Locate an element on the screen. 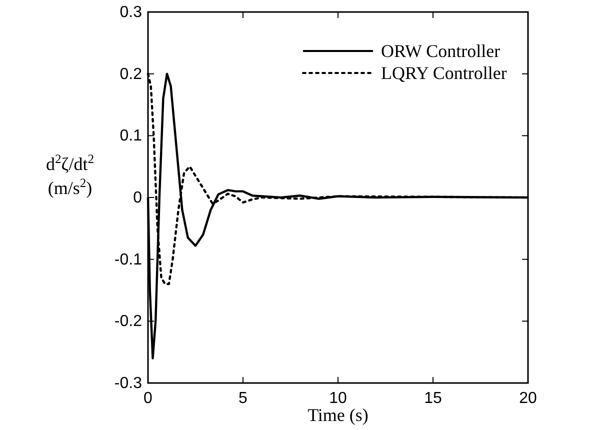 The image size is (592, 430). x-tick-label: 5 is located at coordinates (243, 398).